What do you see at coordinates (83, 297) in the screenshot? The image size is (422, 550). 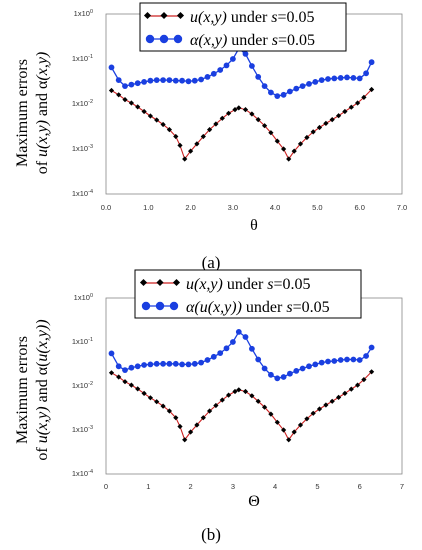 I see `panel-b-ytick-label: 1x100` at bounding box center [83, 297].